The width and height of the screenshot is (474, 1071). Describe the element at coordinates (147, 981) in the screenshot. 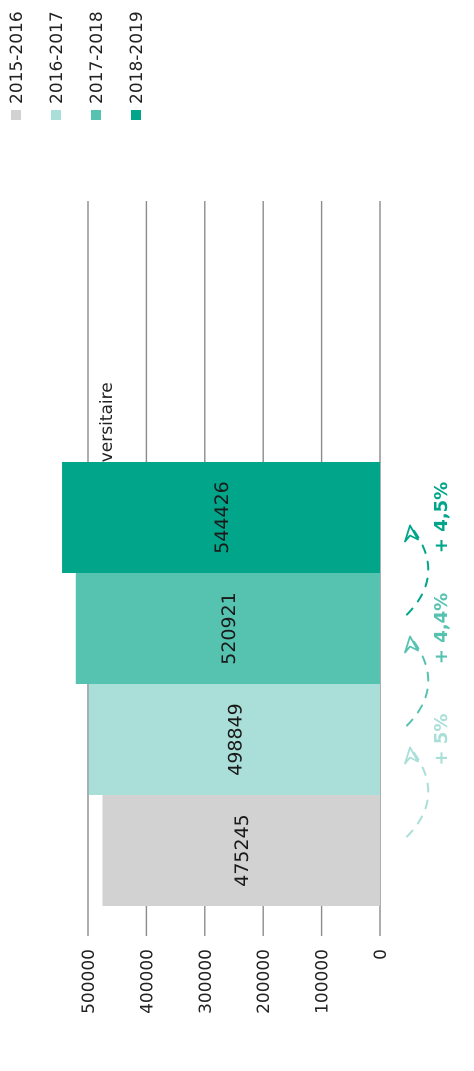

I see `y-tick-label: 400000` at that location.